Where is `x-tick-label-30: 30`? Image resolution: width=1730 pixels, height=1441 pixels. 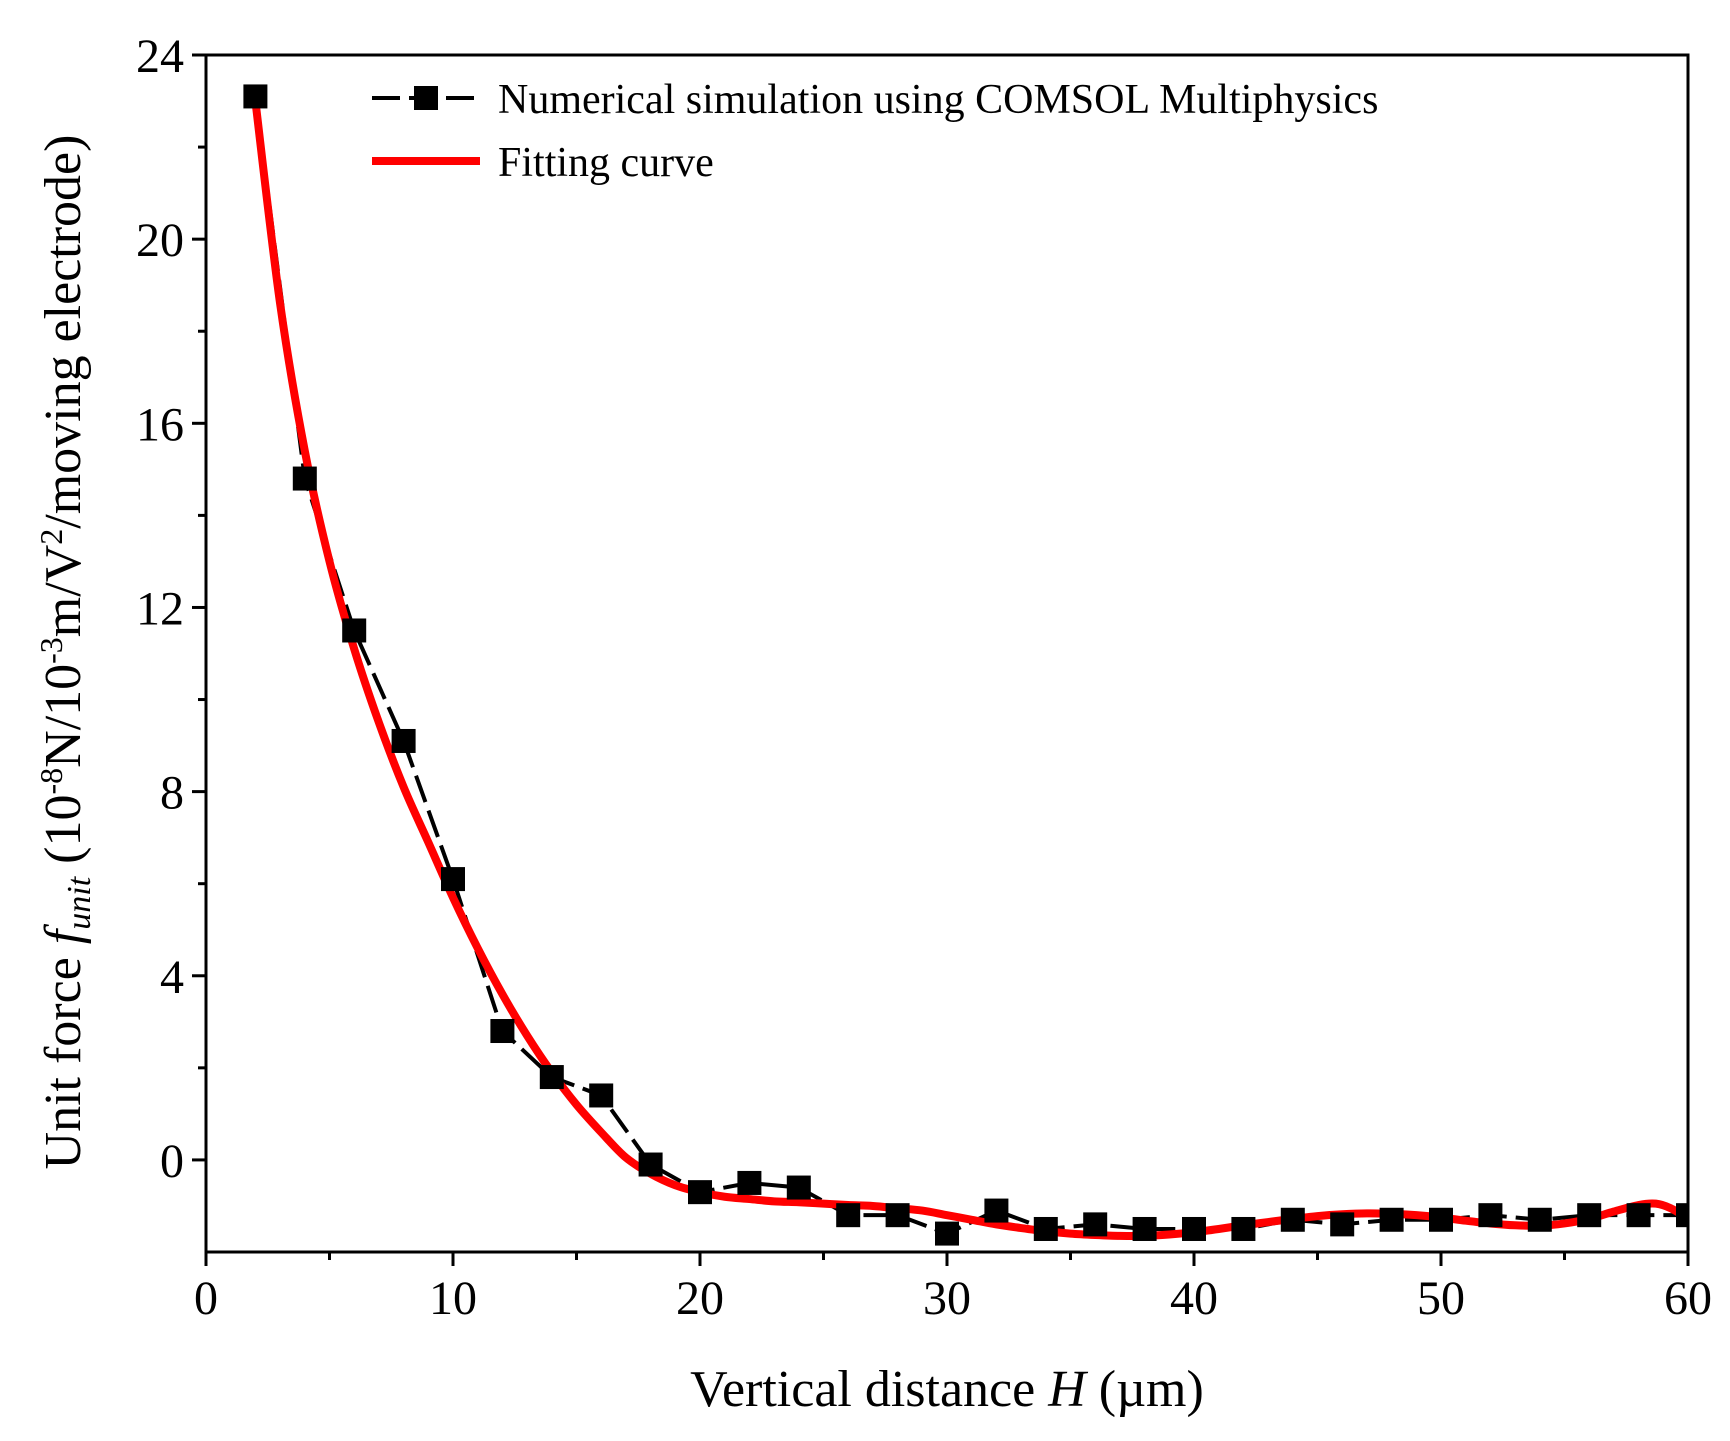
x-tick-label-30: 30 is located at coordinates (947, 1298).